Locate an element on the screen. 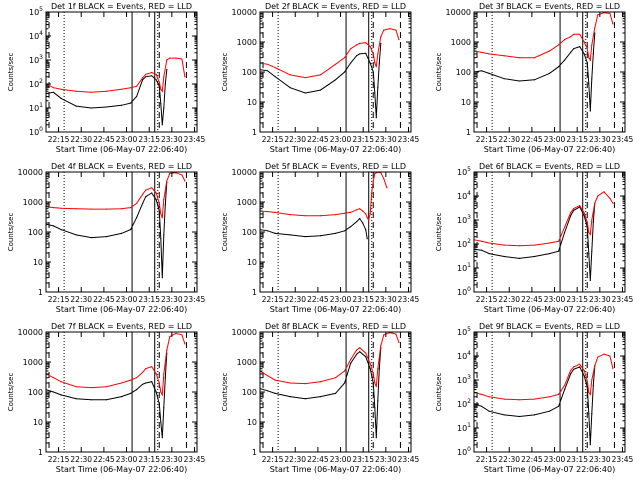 Image resolution: width=640 pixels, height=480 pixels. x-tick-label: 22:30 is located at coordinates (81, 459).